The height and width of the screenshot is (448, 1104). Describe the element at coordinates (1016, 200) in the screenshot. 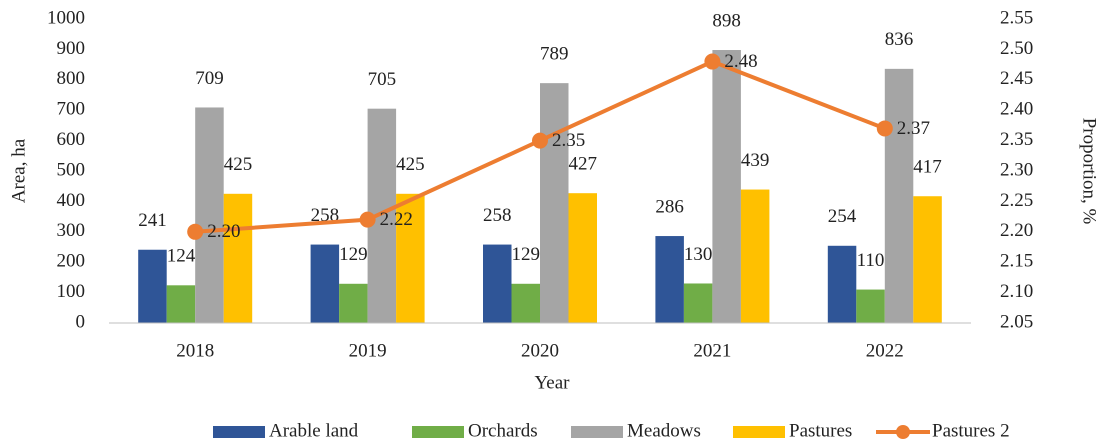

I see `y2-tick-label: 2.25` at that location.